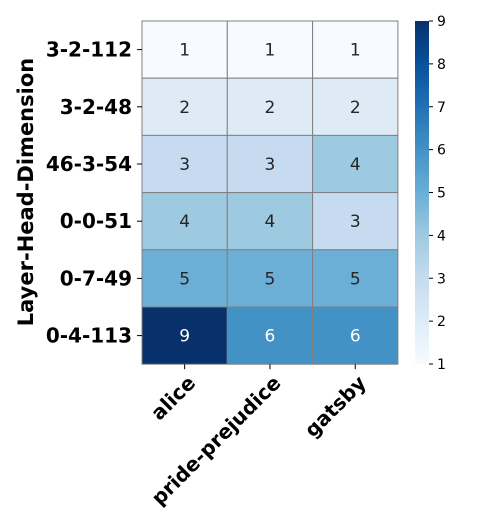  Describe the element at coordinates (441, 236) in the screenshot. I see `colorbar-tick-label: 4` at that location.